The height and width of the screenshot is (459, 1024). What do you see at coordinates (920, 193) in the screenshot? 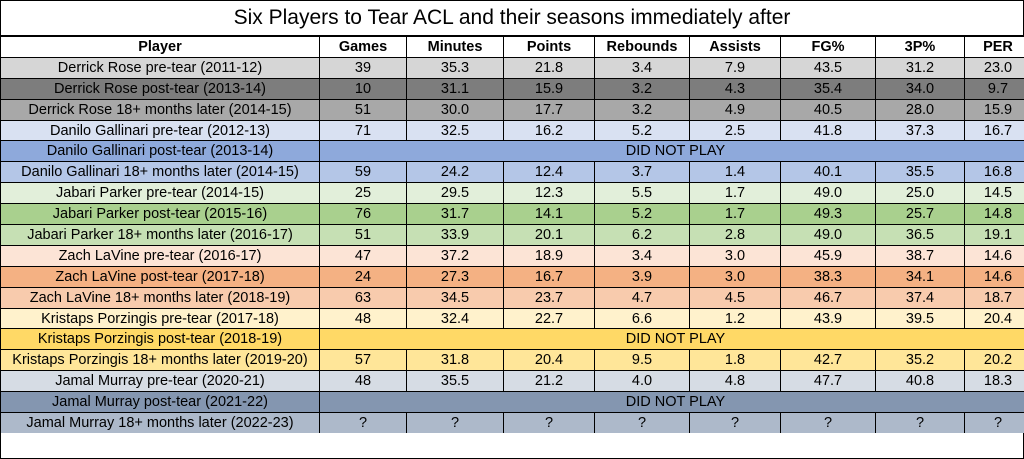
I see `stat-cell: 25.0` at bounding box center [920, 193].